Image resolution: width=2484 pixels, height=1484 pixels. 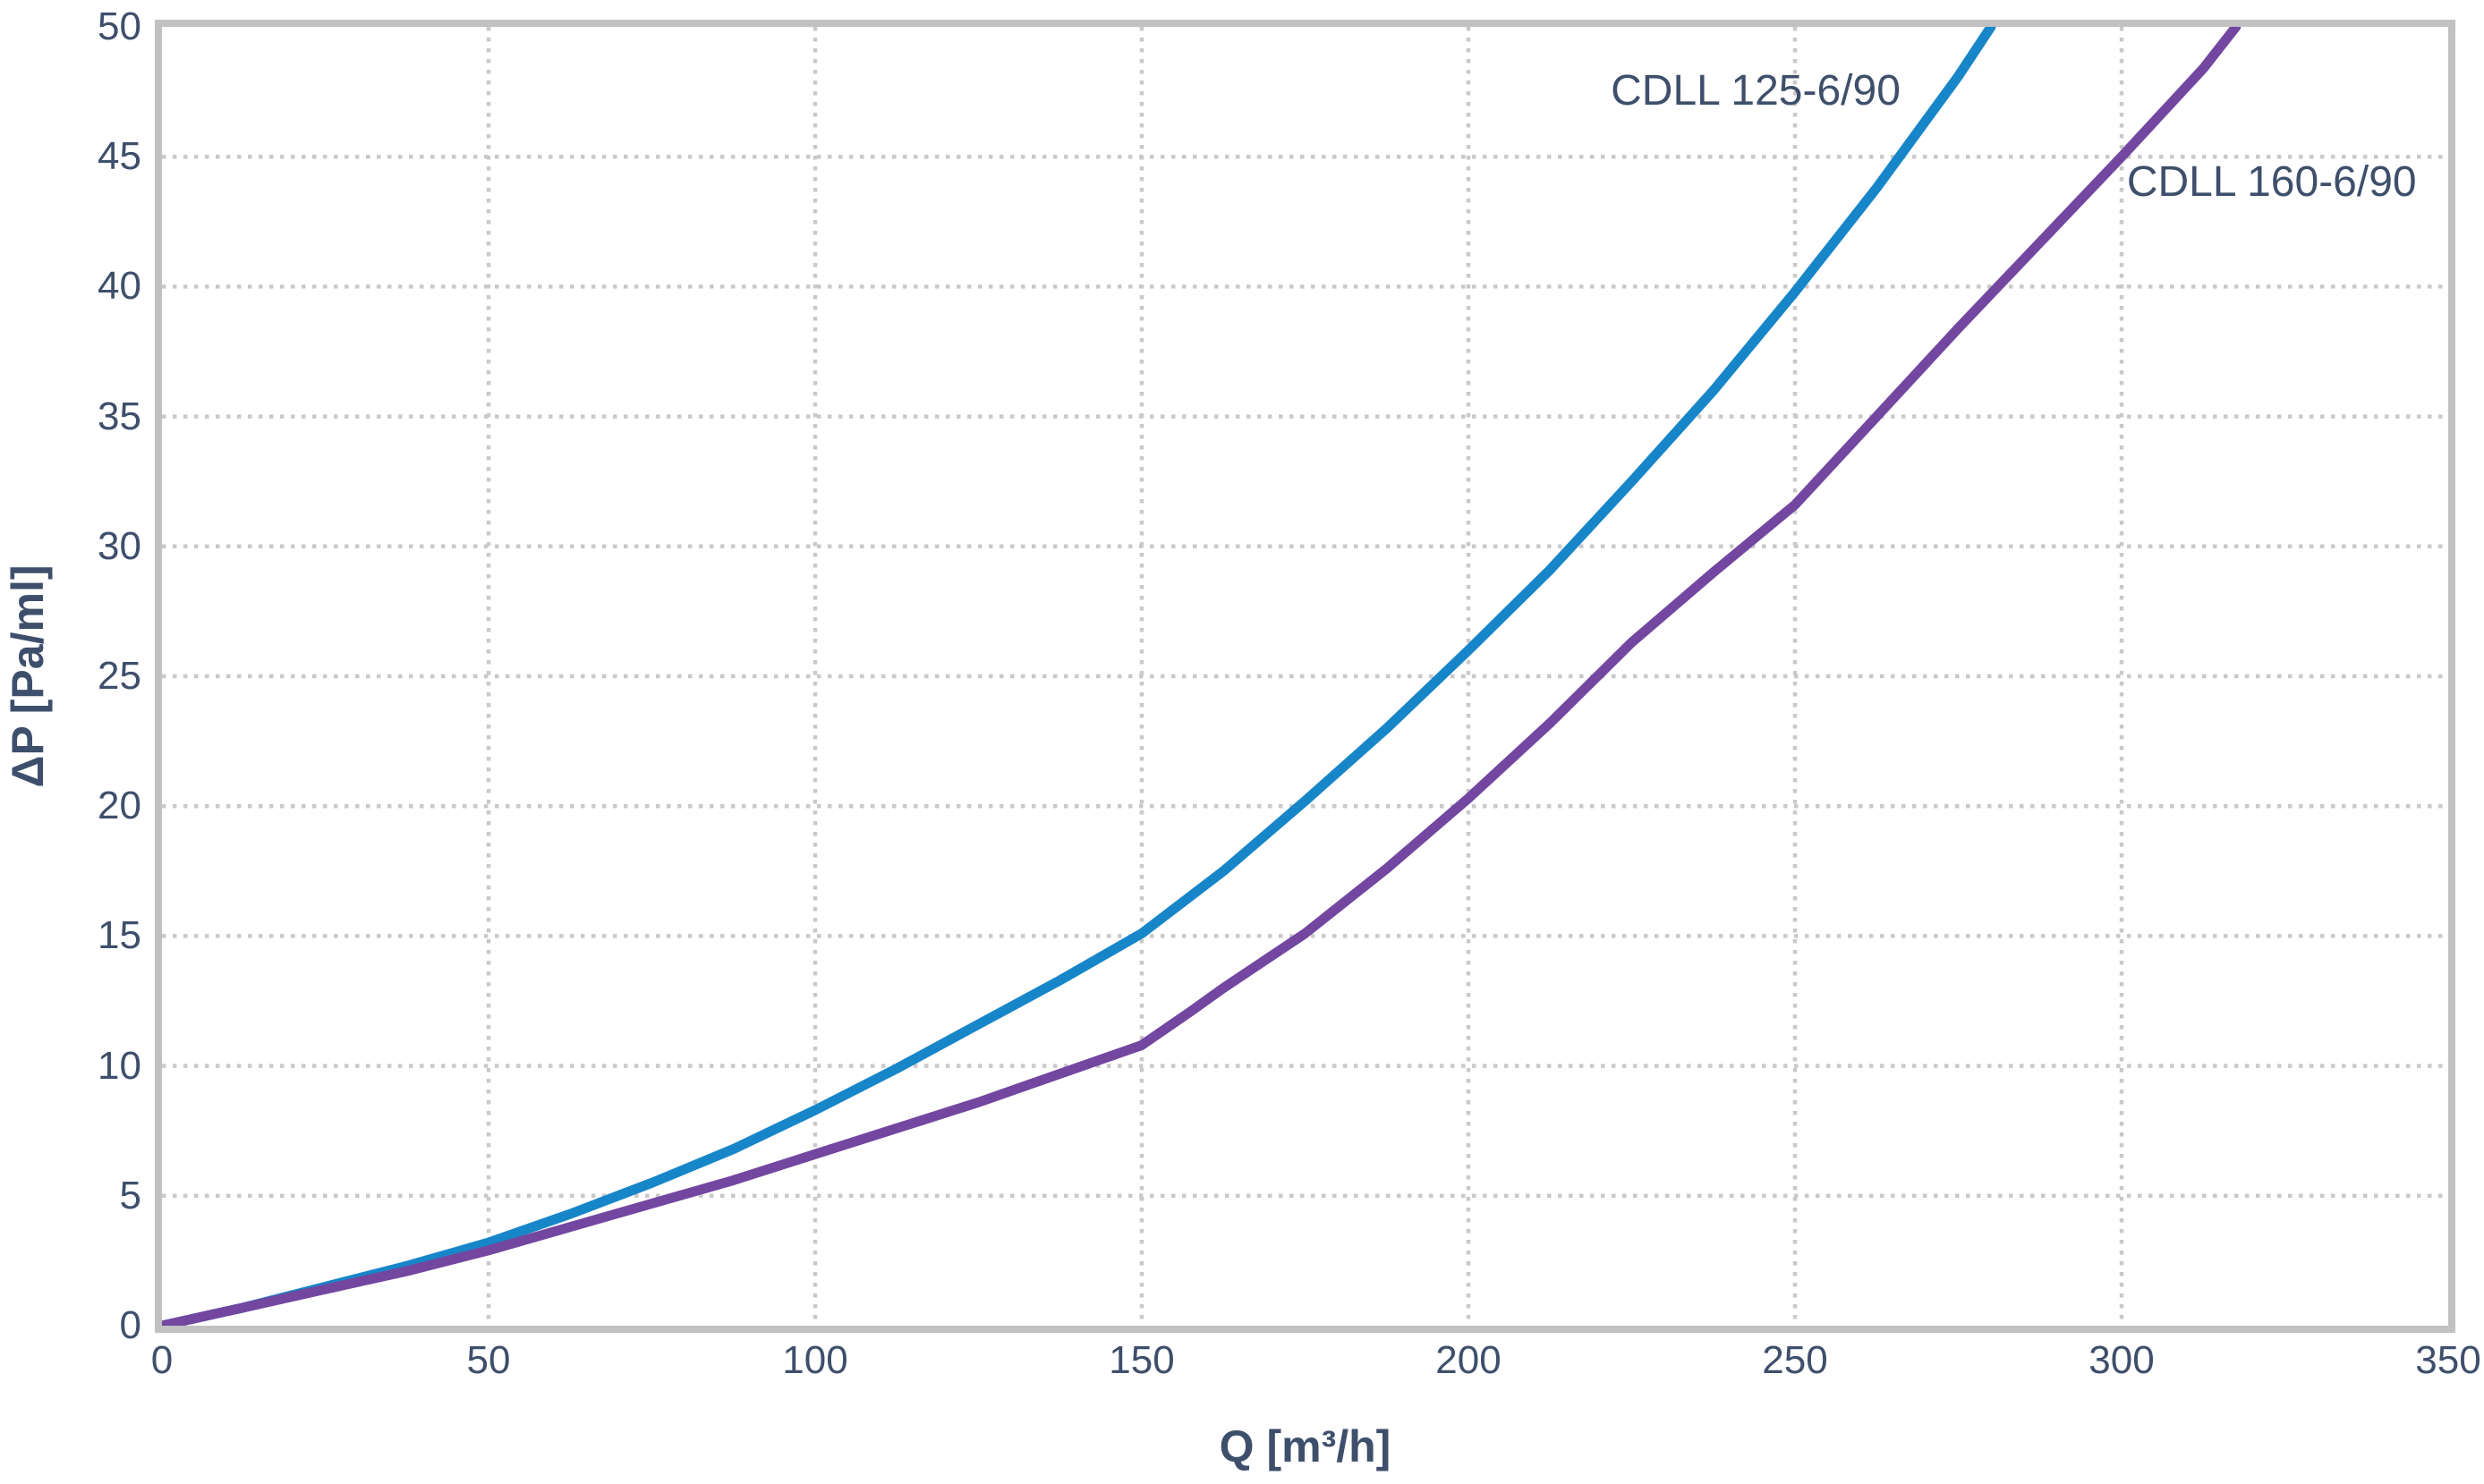 What do you see at coordinates (1795, 1360) in the screenshot?
I see `x-tick-label: 250` at bounding box center [1795, 1360].